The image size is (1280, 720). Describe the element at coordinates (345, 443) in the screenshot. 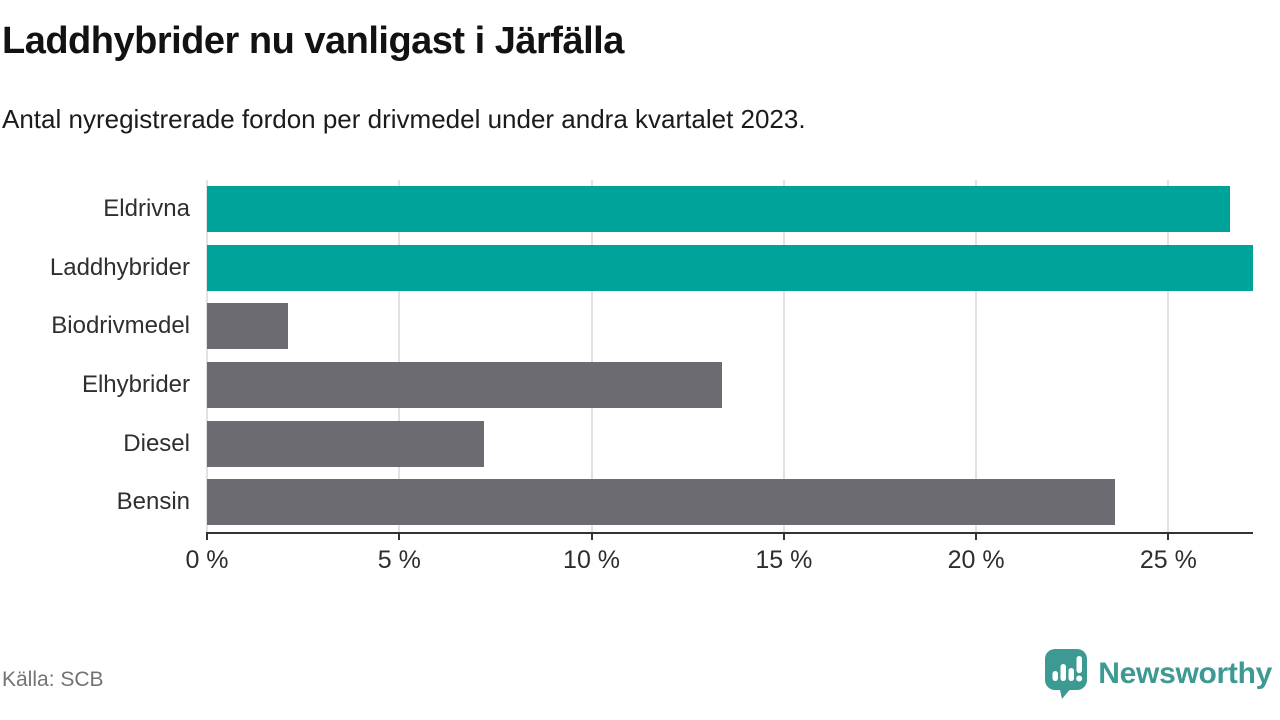

I see `bar-diesel` at that location.